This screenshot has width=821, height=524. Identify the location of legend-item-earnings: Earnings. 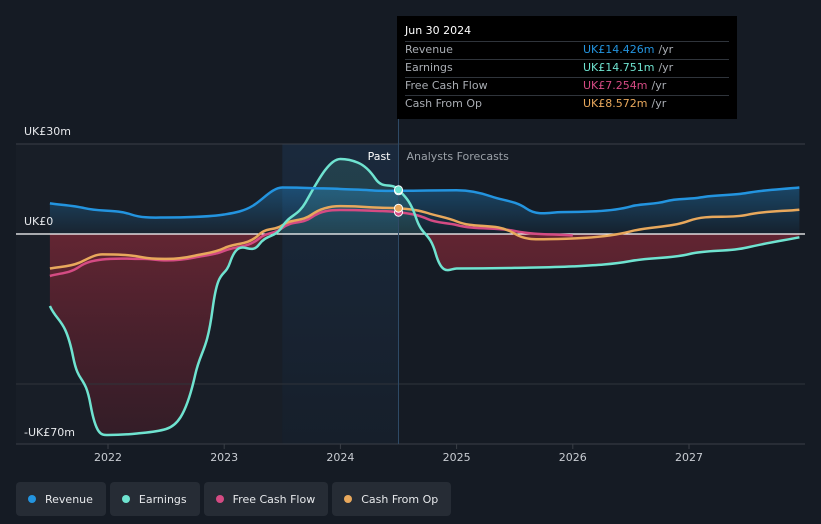
(154, 499).